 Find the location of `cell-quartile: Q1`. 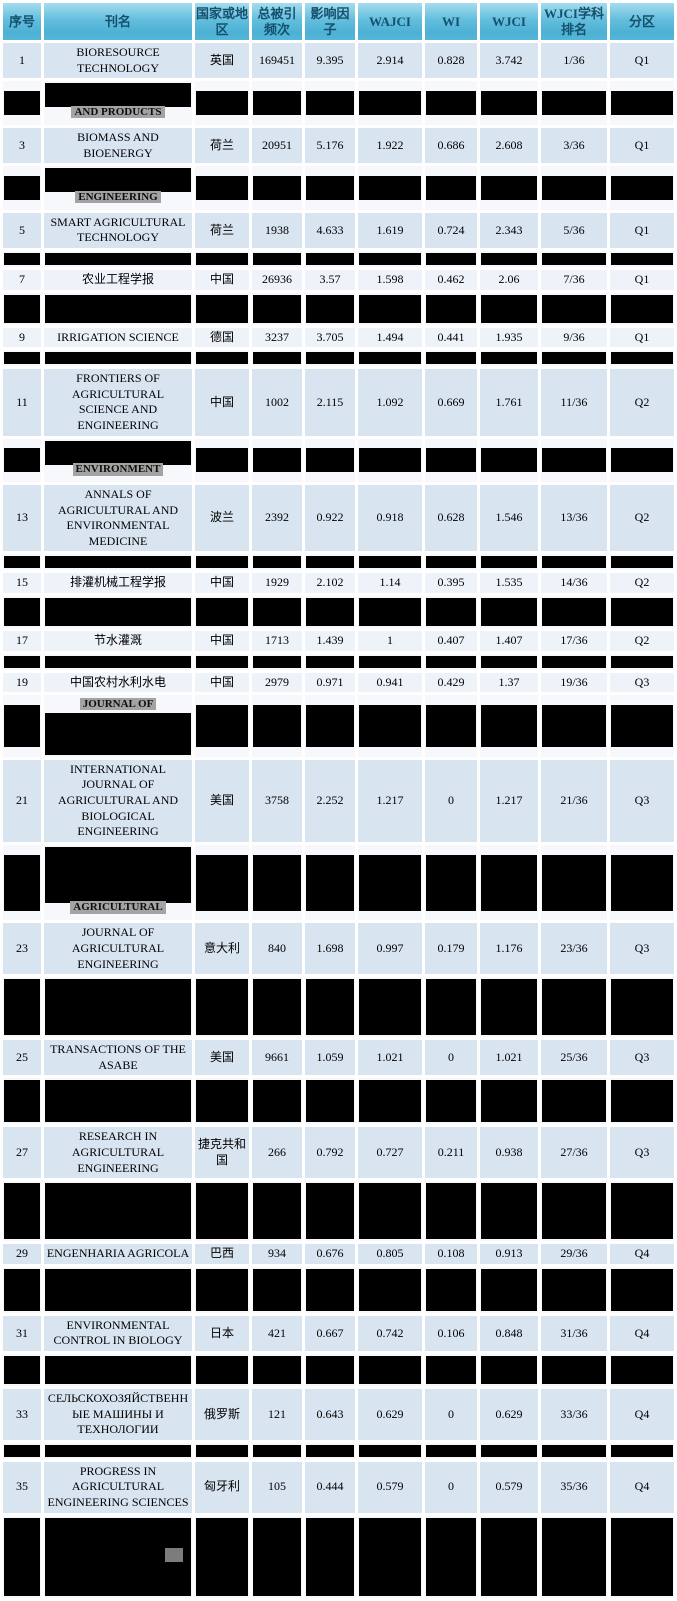

cell-quartile: Q1 is located at coordinates (642, 61).